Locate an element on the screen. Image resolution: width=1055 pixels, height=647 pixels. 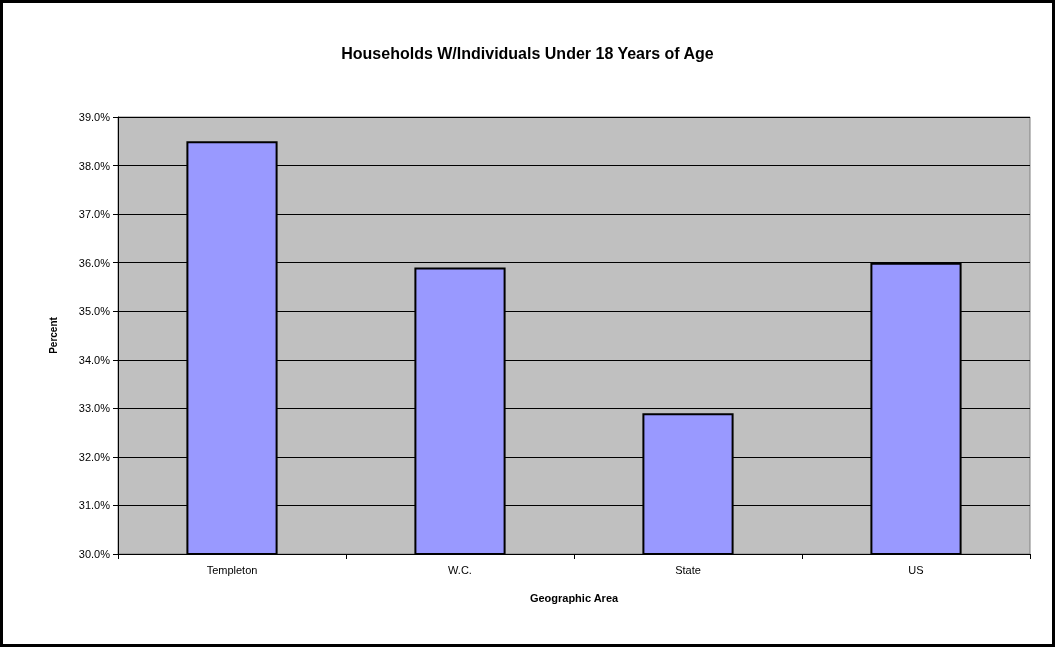
x-tick-label: Templeton is located at coordinates (232, 569).